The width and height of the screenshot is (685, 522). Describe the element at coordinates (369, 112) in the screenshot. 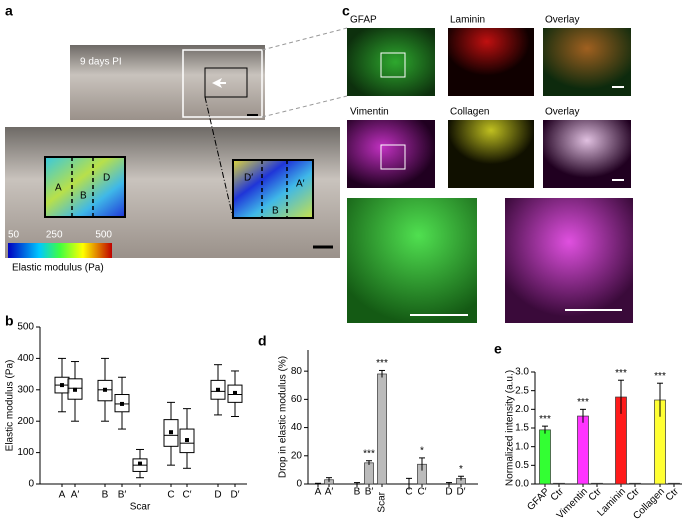

I see `stain-label: Vimentin` at that location.